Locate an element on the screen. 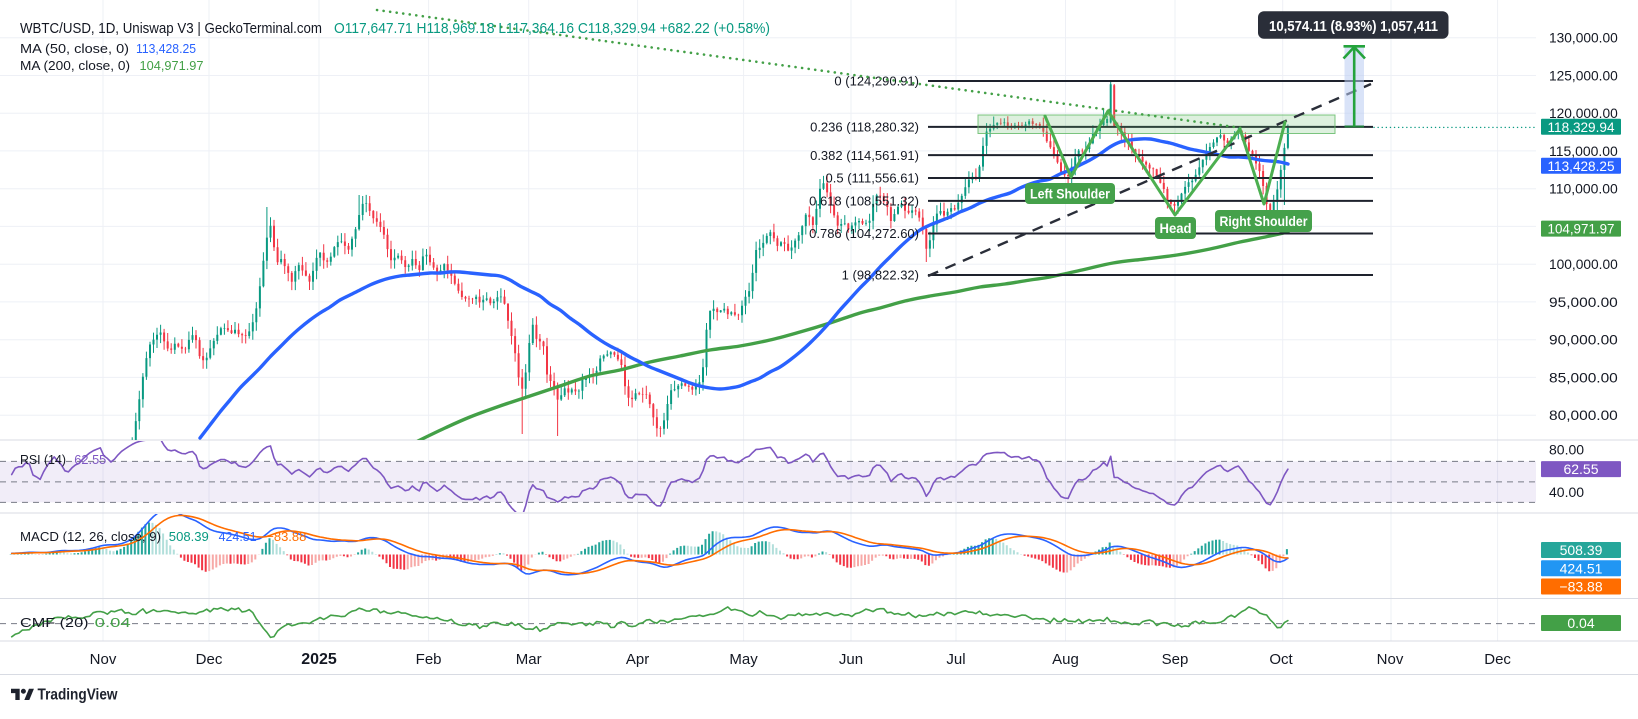 This screenshot has width=1638, height=719. svg-text: 90,000.00 is located at coordinates (1583, 340).